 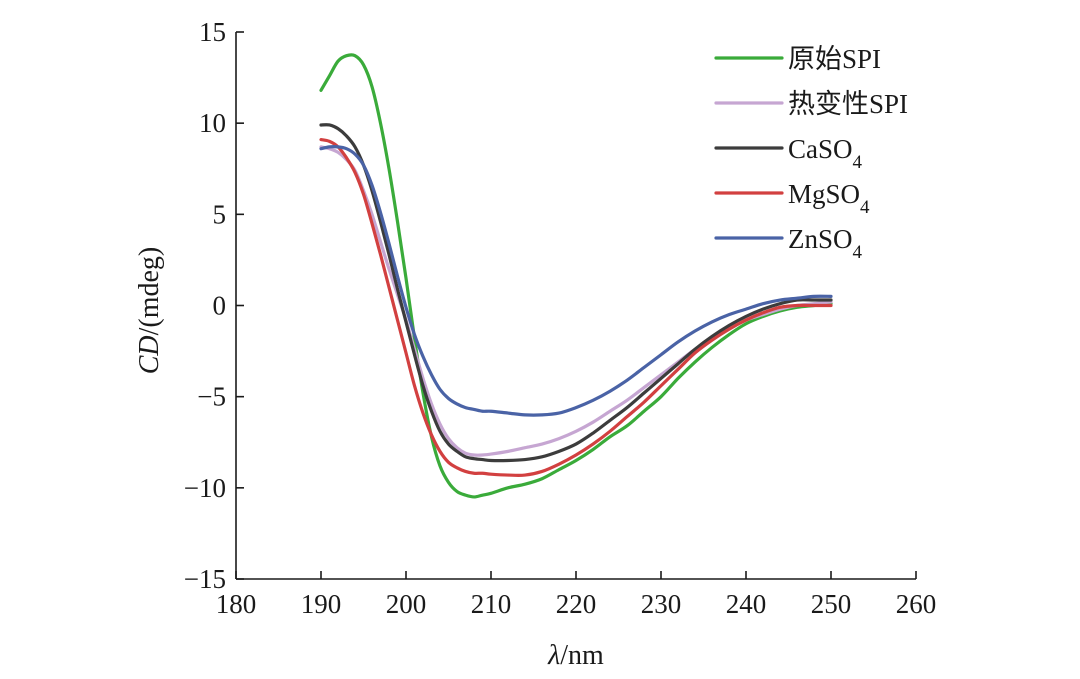 What do you see at coordinates (553, 655) in the screenshot?
I see `x-axis-title-italic: λ` at bounding box center [553, 655].